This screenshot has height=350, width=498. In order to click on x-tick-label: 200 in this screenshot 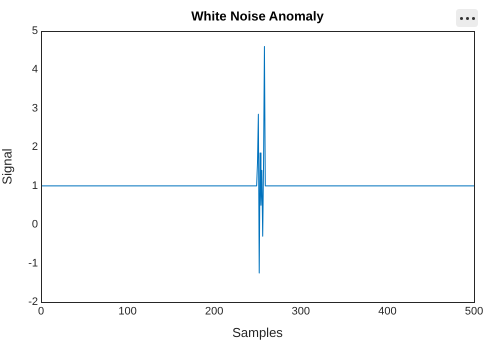, I will do `click(214, 312)`.